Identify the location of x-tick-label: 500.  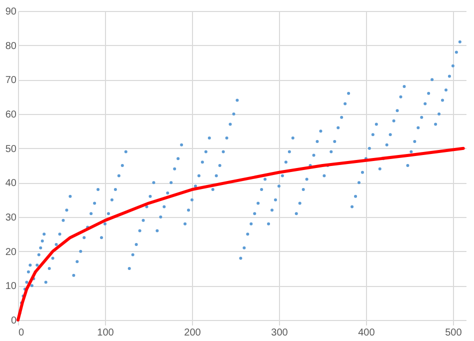
(453, 333).